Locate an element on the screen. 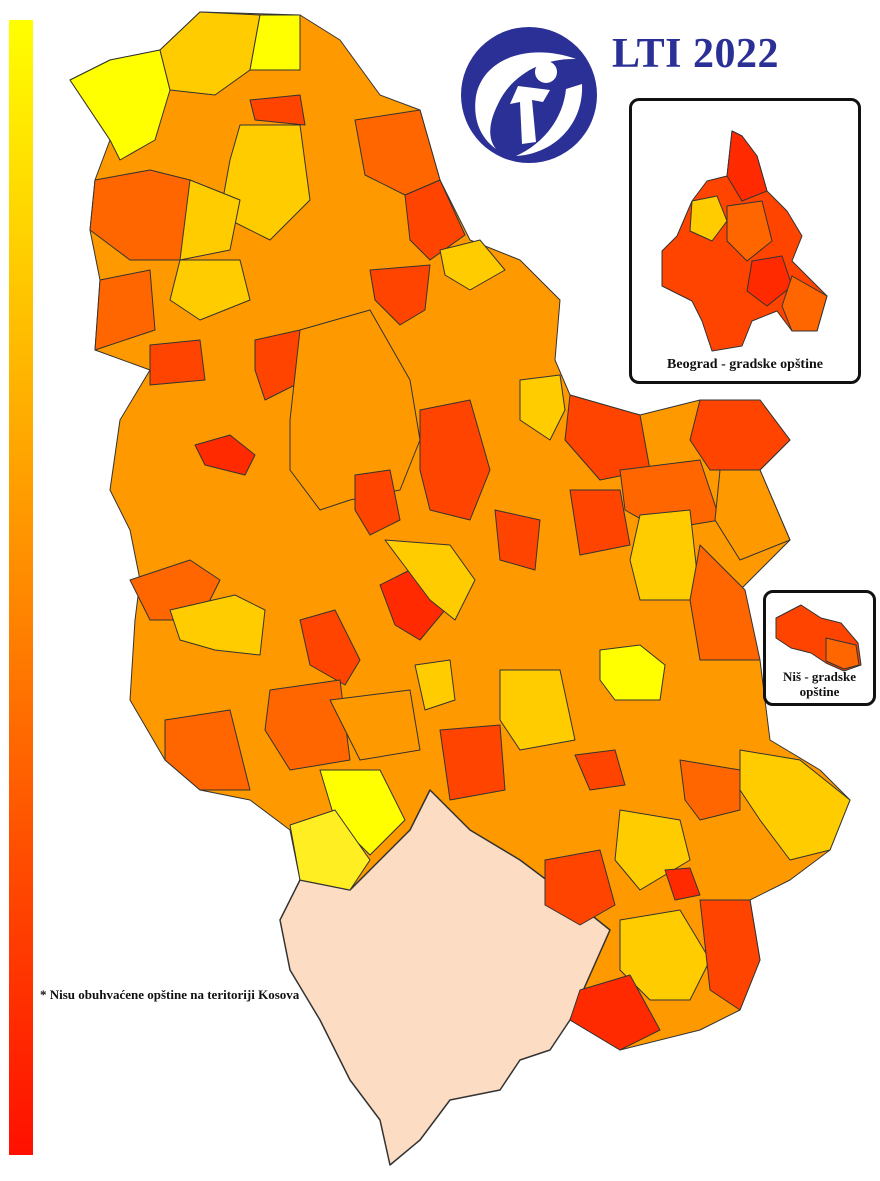  region-smederevo-east is located at coordinates (455, 460).